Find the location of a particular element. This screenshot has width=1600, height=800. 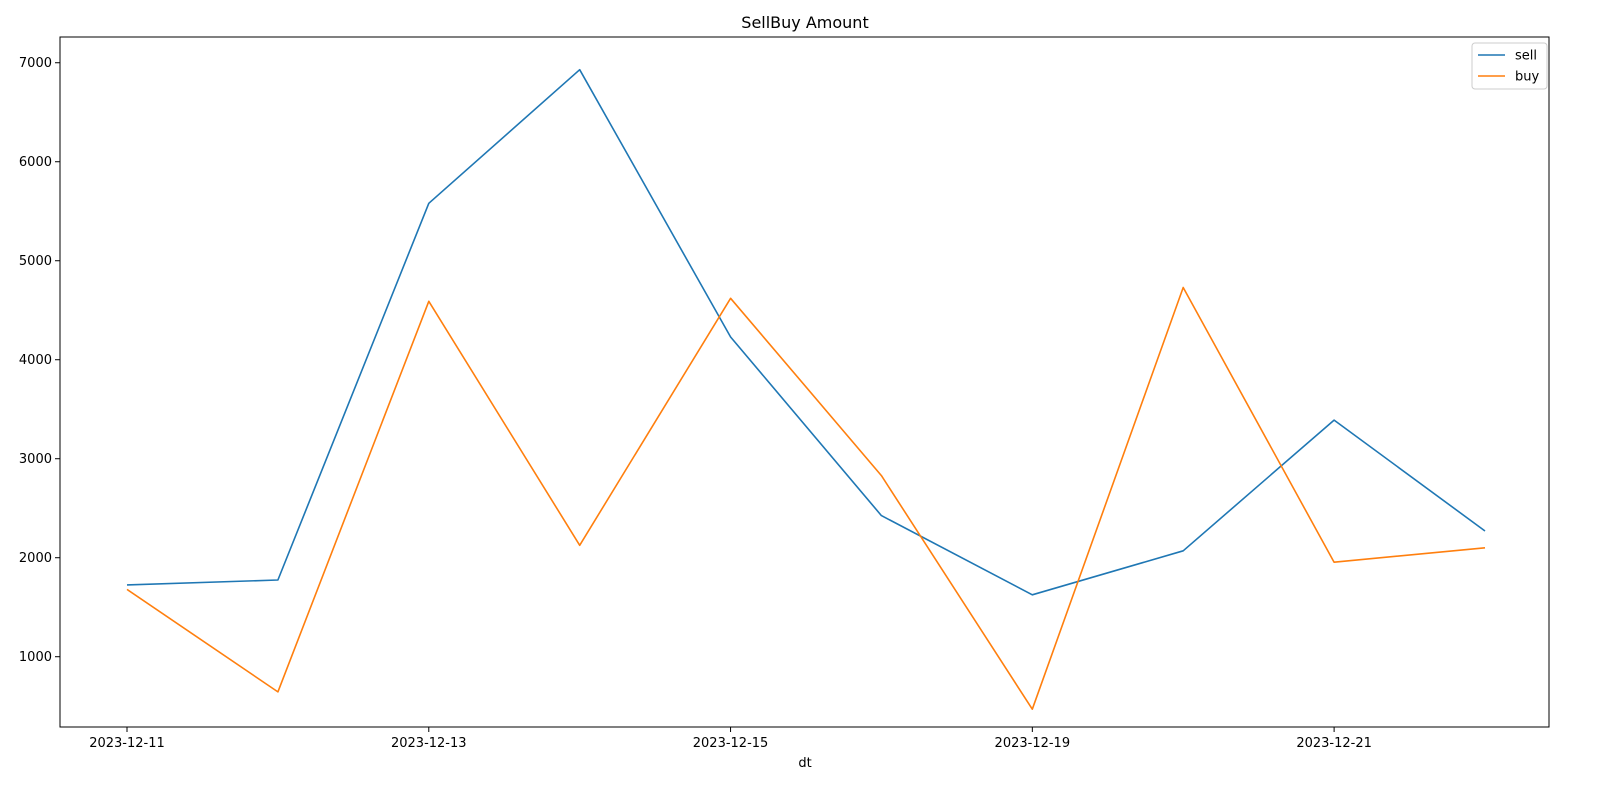

y-axis: 1000 2000 3000 4000 5000 6000 7000 is located at coordinates (39, 360).